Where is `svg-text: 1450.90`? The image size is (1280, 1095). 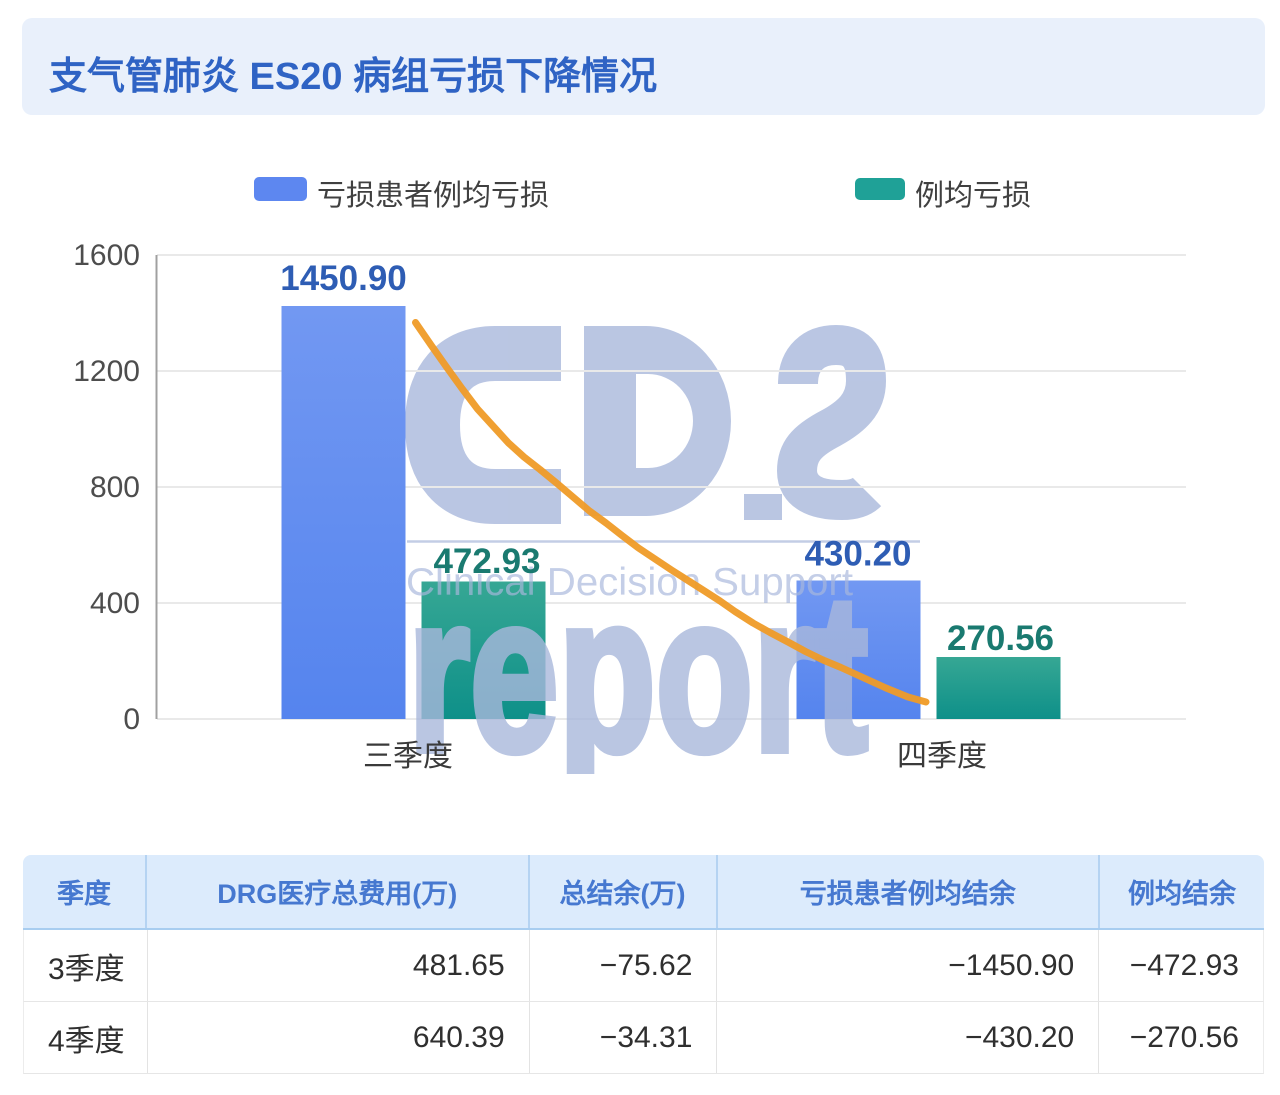
svg-text: 1450.90 is located at coordinates (343, 278).